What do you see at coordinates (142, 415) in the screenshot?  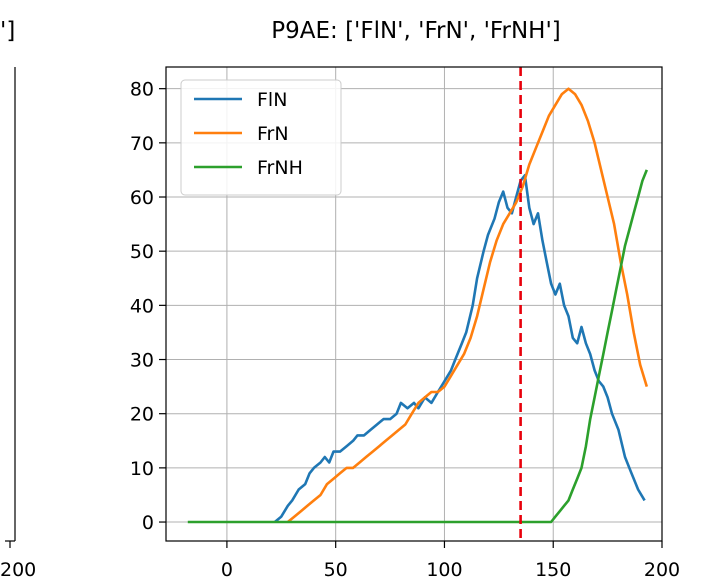 I see `y-tick-label: 20` at bounding box center [142, 415].